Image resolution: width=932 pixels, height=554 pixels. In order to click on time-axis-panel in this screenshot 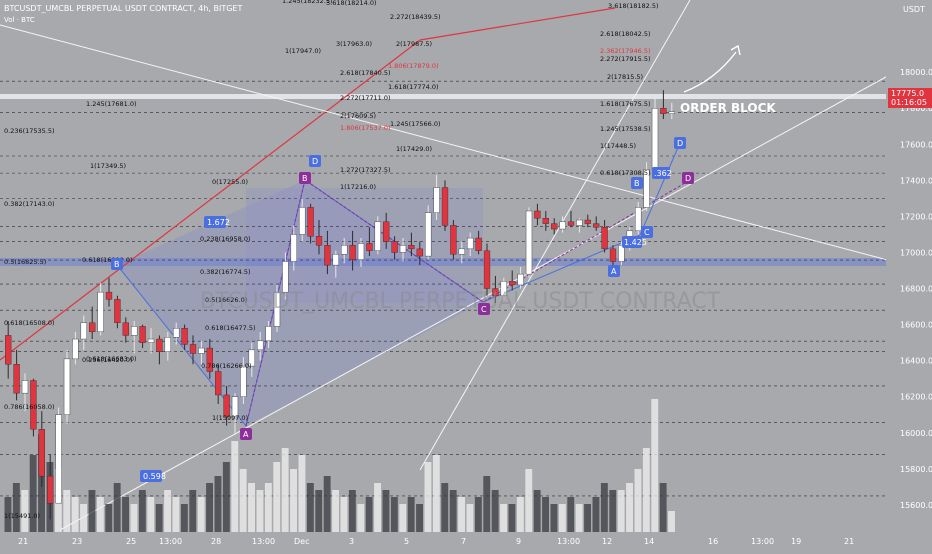, I will do `click(443, 541)`.